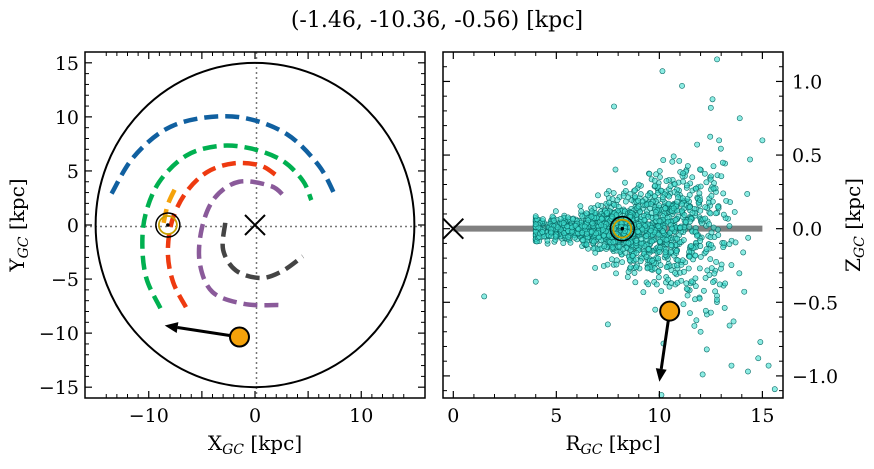  I want to click on arm-red-arm, so click(221, 234).